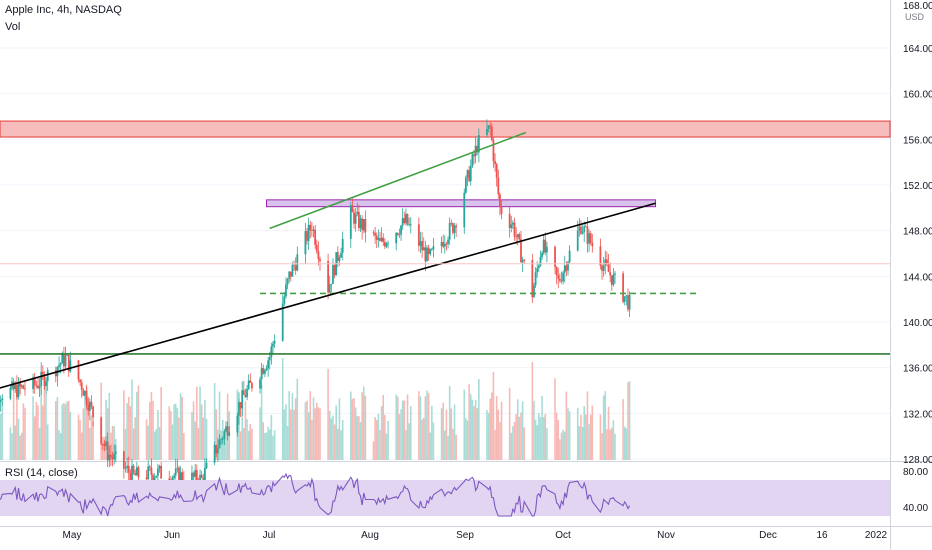 The image size is (932, 550). Describe the element at coordinates (915, 472) in the screenshot. I see `rsi-tick-label: 80.00` at that location.